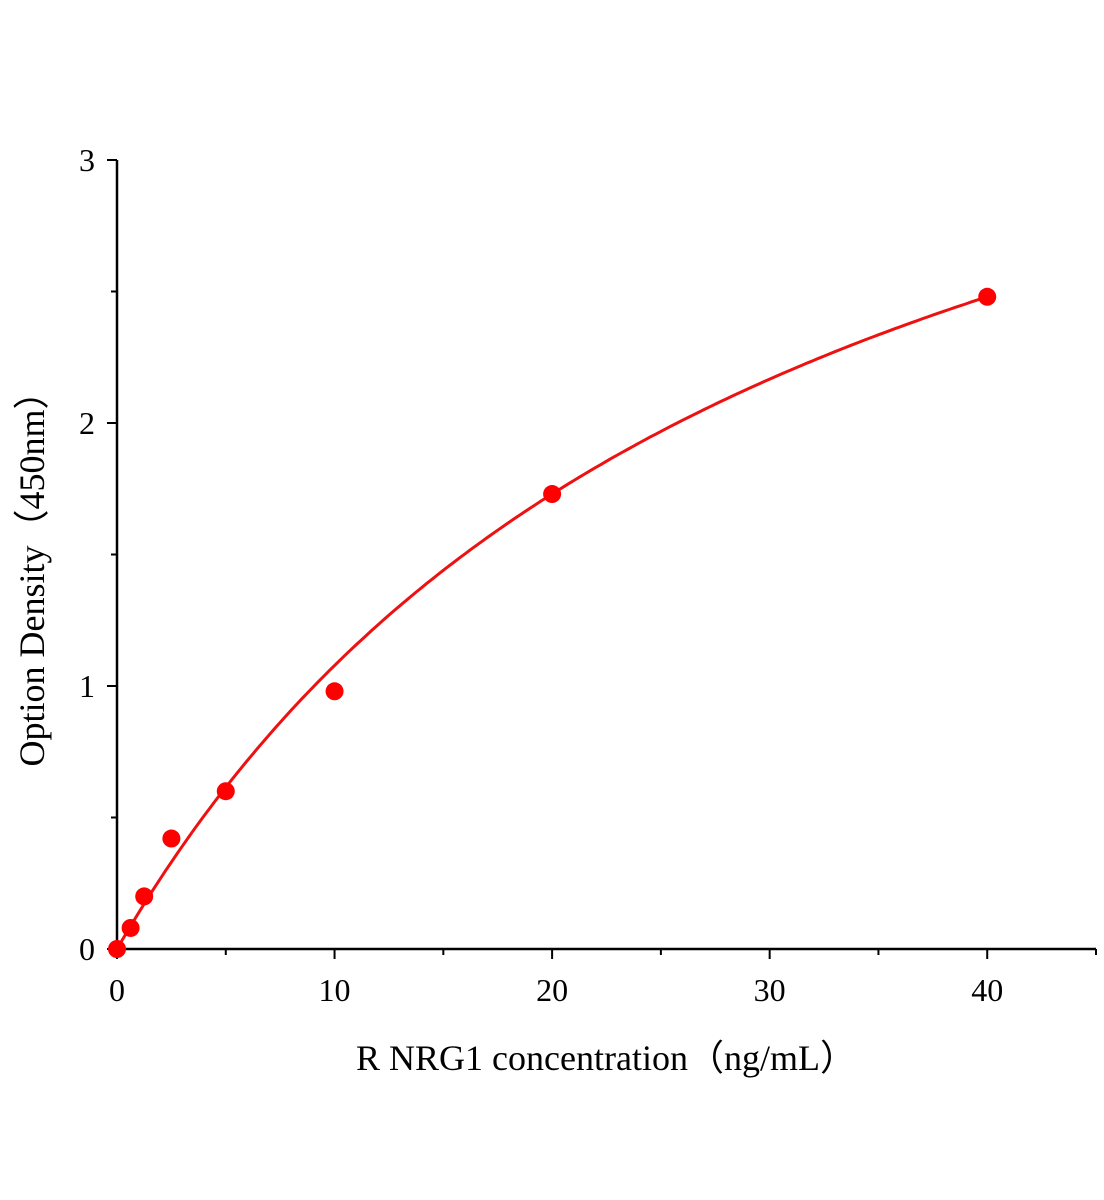  Describe the element at coordinates (87, 686) in the screenshot. I see `y-tick-label: 1` at that location.